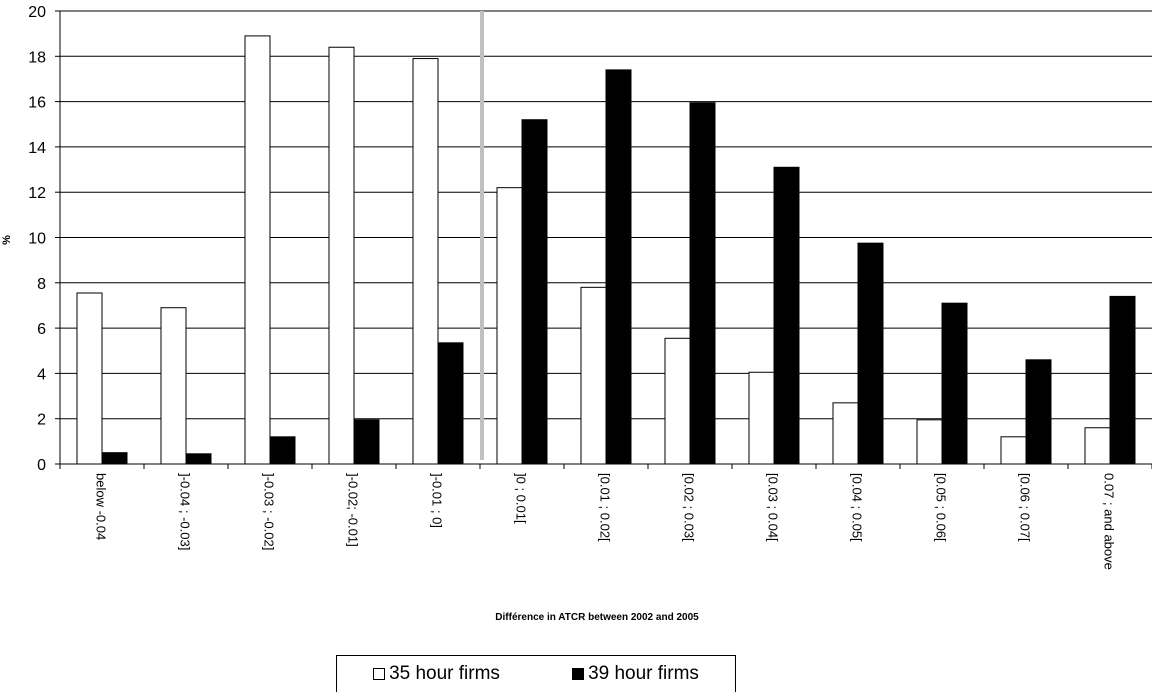 This screenshot has height=692, width=1152. What do you see at coordinates (37, 193) in the screenshot?
I see `y-tick-label: 12` at bounding box center [37, 193].